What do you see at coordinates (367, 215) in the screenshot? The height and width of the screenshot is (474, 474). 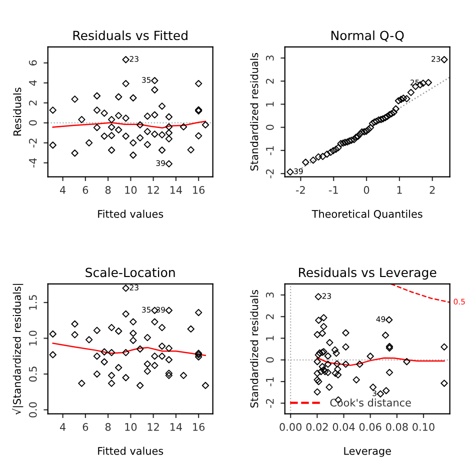 I see `x-axis-title: Theoretical Quantiles` at bounding box center [367, 215].